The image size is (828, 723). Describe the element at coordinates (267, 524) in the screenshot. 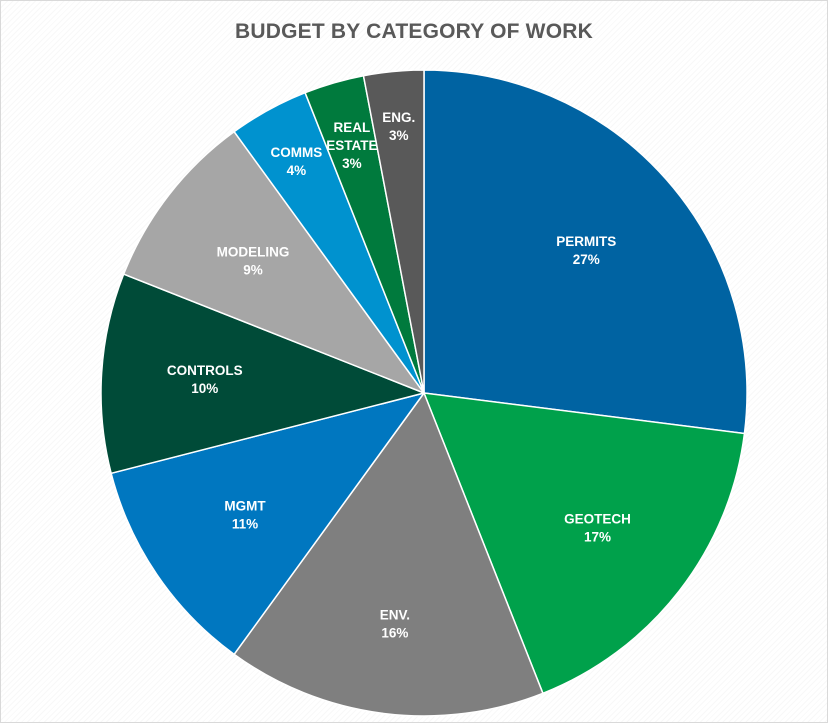

I see `pie-slice-mgmt` at that location.